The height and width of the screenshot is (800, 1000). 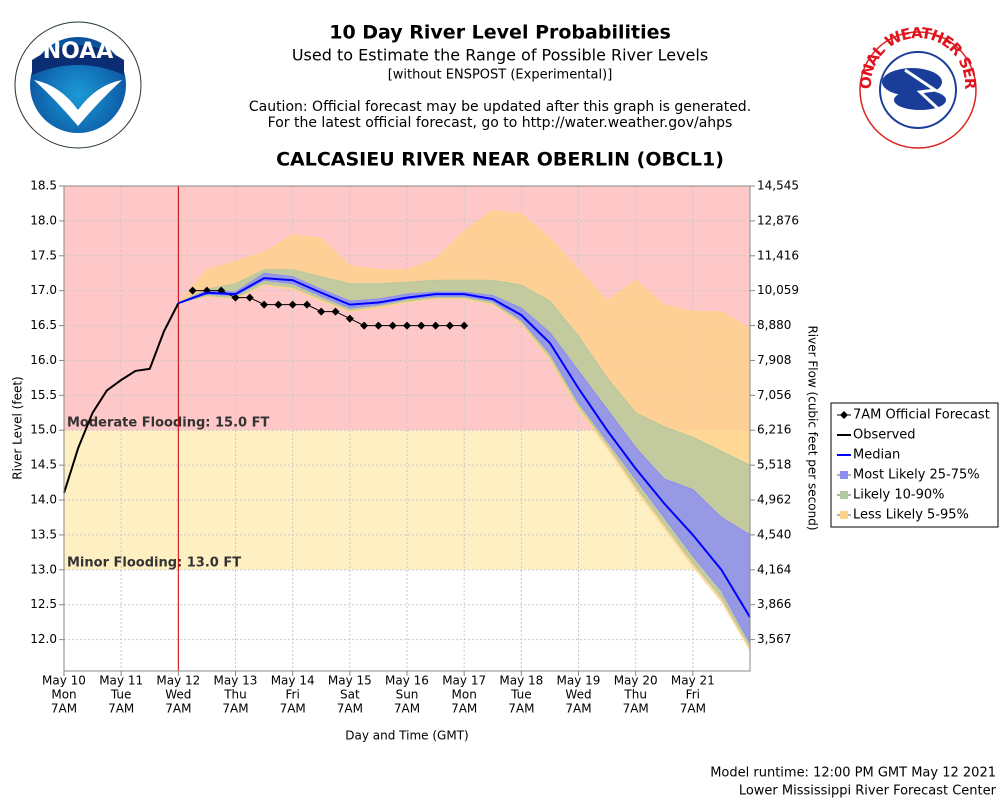 What do you see at coordinates (500, 75) in the screenshot?
I see `note: [without ENSPOST (Experimental)]` at bounding box center [500, 75].